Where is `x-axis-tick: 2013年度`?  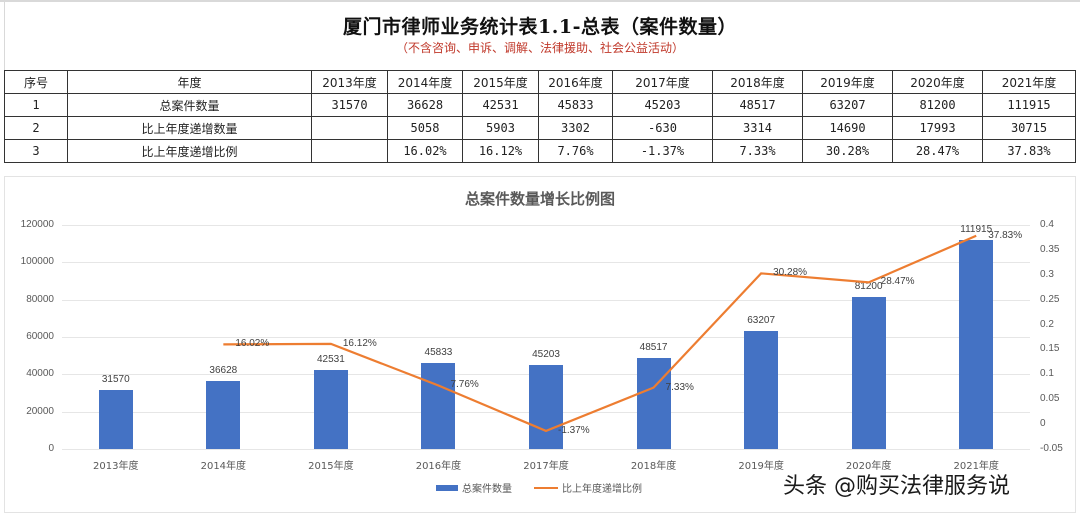 x-axis-tick: 2013年度 is located at coordinates (116, 466).